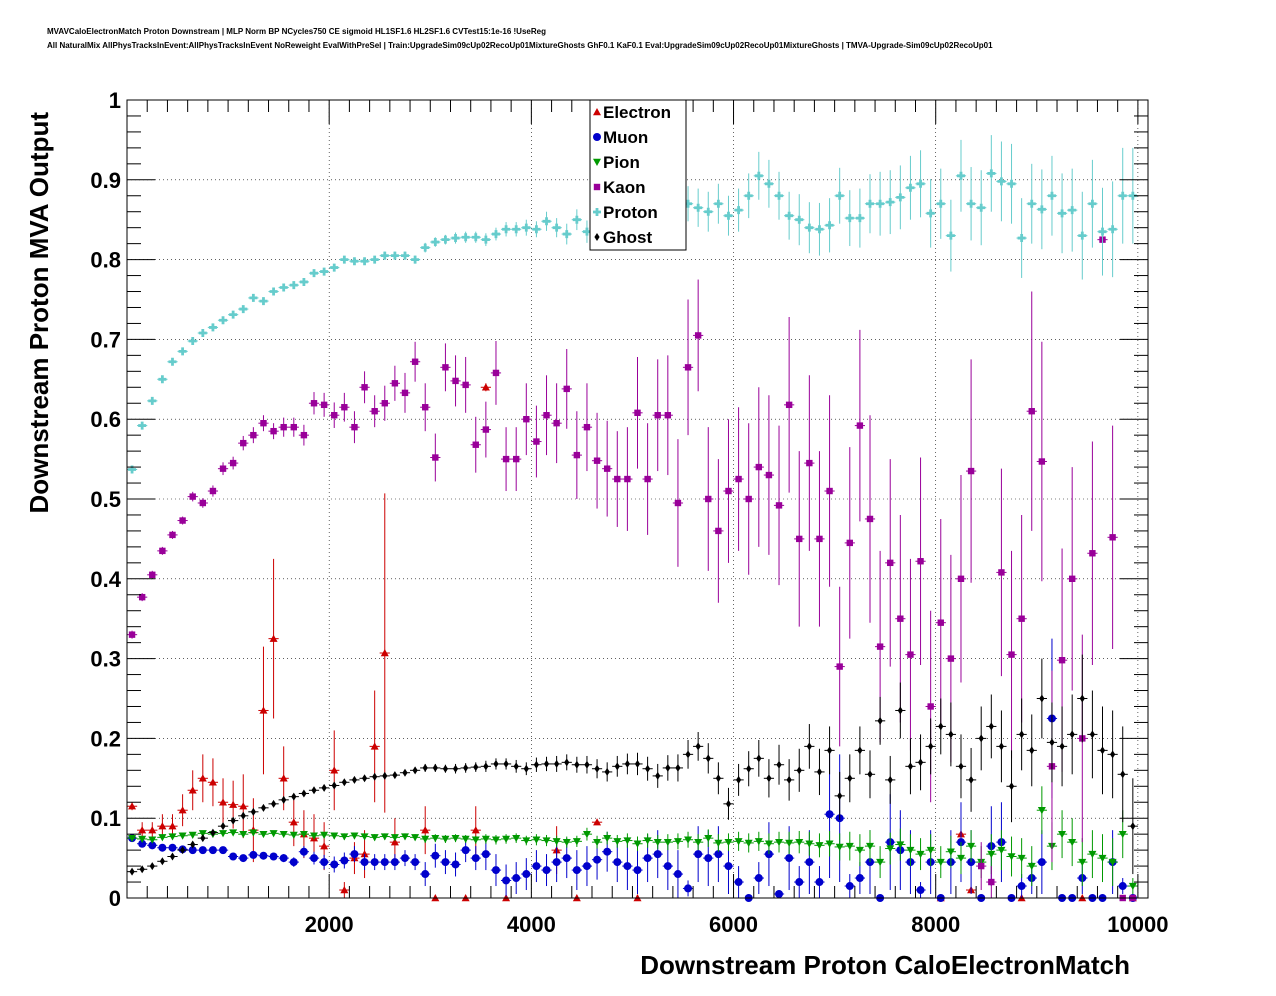 The width and height of the screenshot is (1276, 996). What do you see at coordinates (105, 260) in the screenshot?
I see `y-tick-label: 0.8` at bounding box center [105, 260].